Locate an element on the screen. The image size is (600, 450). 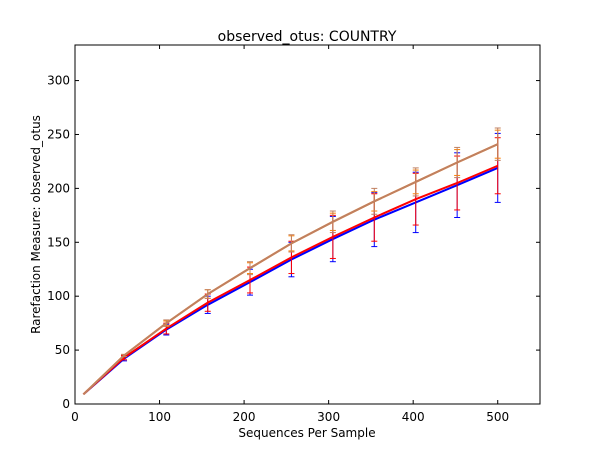
x-axis-label: Sequences Per Sample is located at coordinates (306, 433).